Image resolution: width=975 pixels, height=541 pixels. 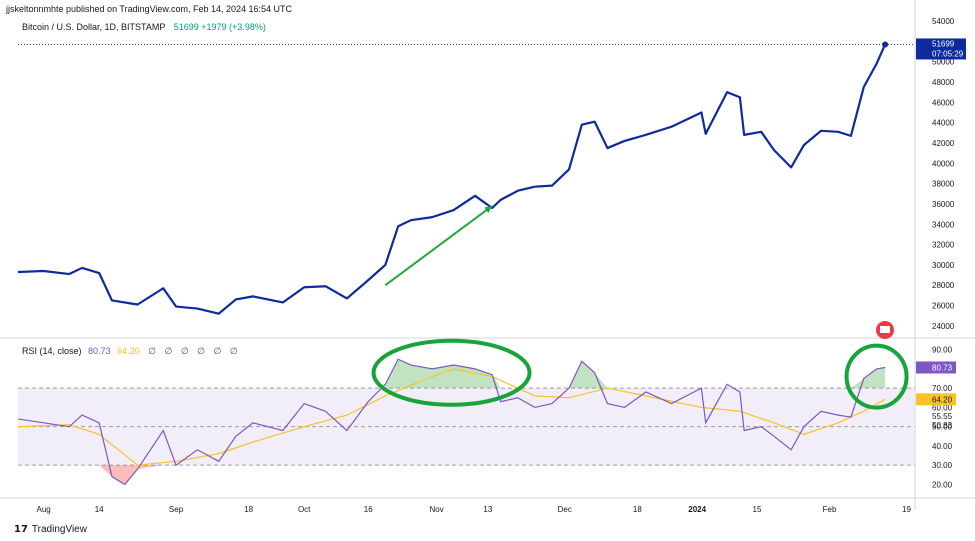 I want to click on countdown-text: 07:05:29, so click(x=948, y=53).